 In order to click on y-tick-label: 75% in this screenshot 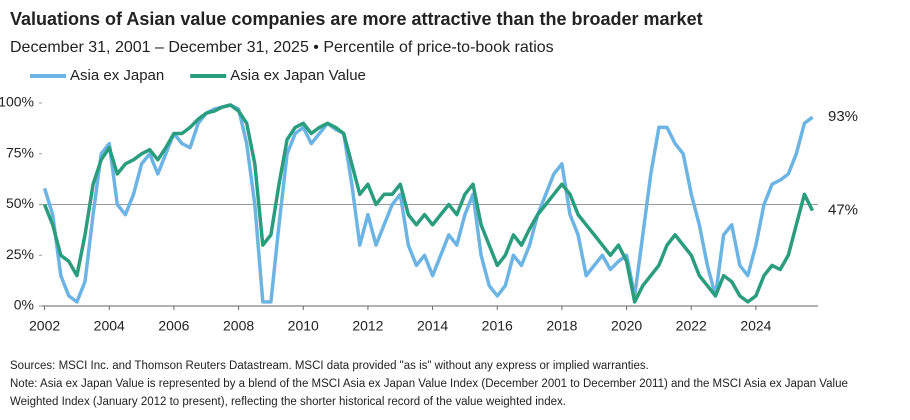, I will do `click(20, 152)`.